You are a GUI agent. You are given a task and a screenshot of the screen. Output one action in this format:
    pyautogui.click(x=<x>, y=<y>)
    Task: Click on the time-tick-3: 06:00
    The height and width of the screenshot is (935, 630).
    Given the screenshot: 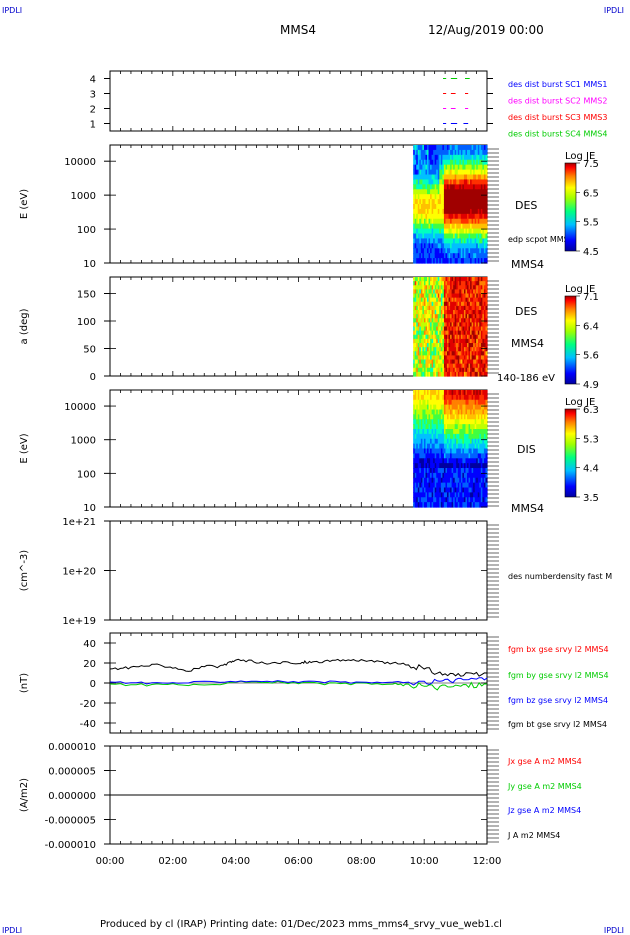 What is the action you would take?
    pyautogui.click(x=298, y=861)
    